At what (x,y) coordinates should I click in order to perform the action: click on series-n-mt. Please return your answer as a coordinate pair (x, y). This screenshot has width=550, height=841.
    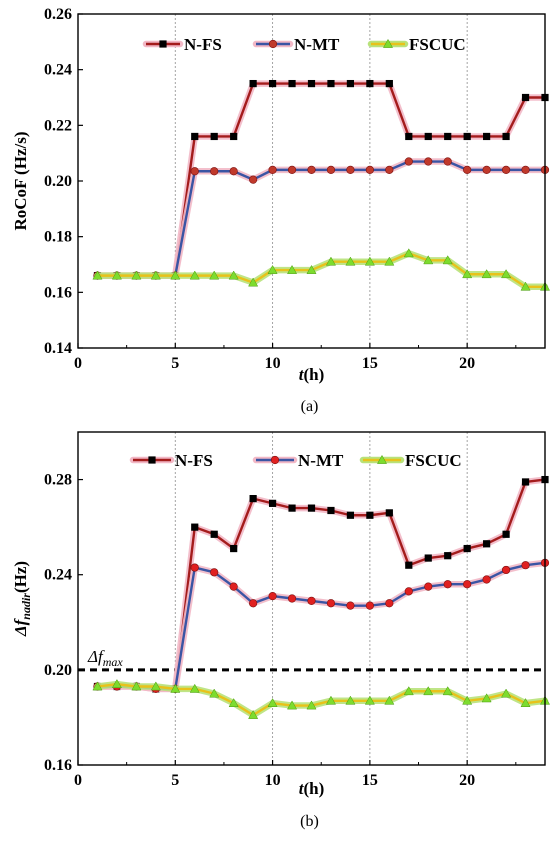
    Looking at the image, I should click on (321, 625).